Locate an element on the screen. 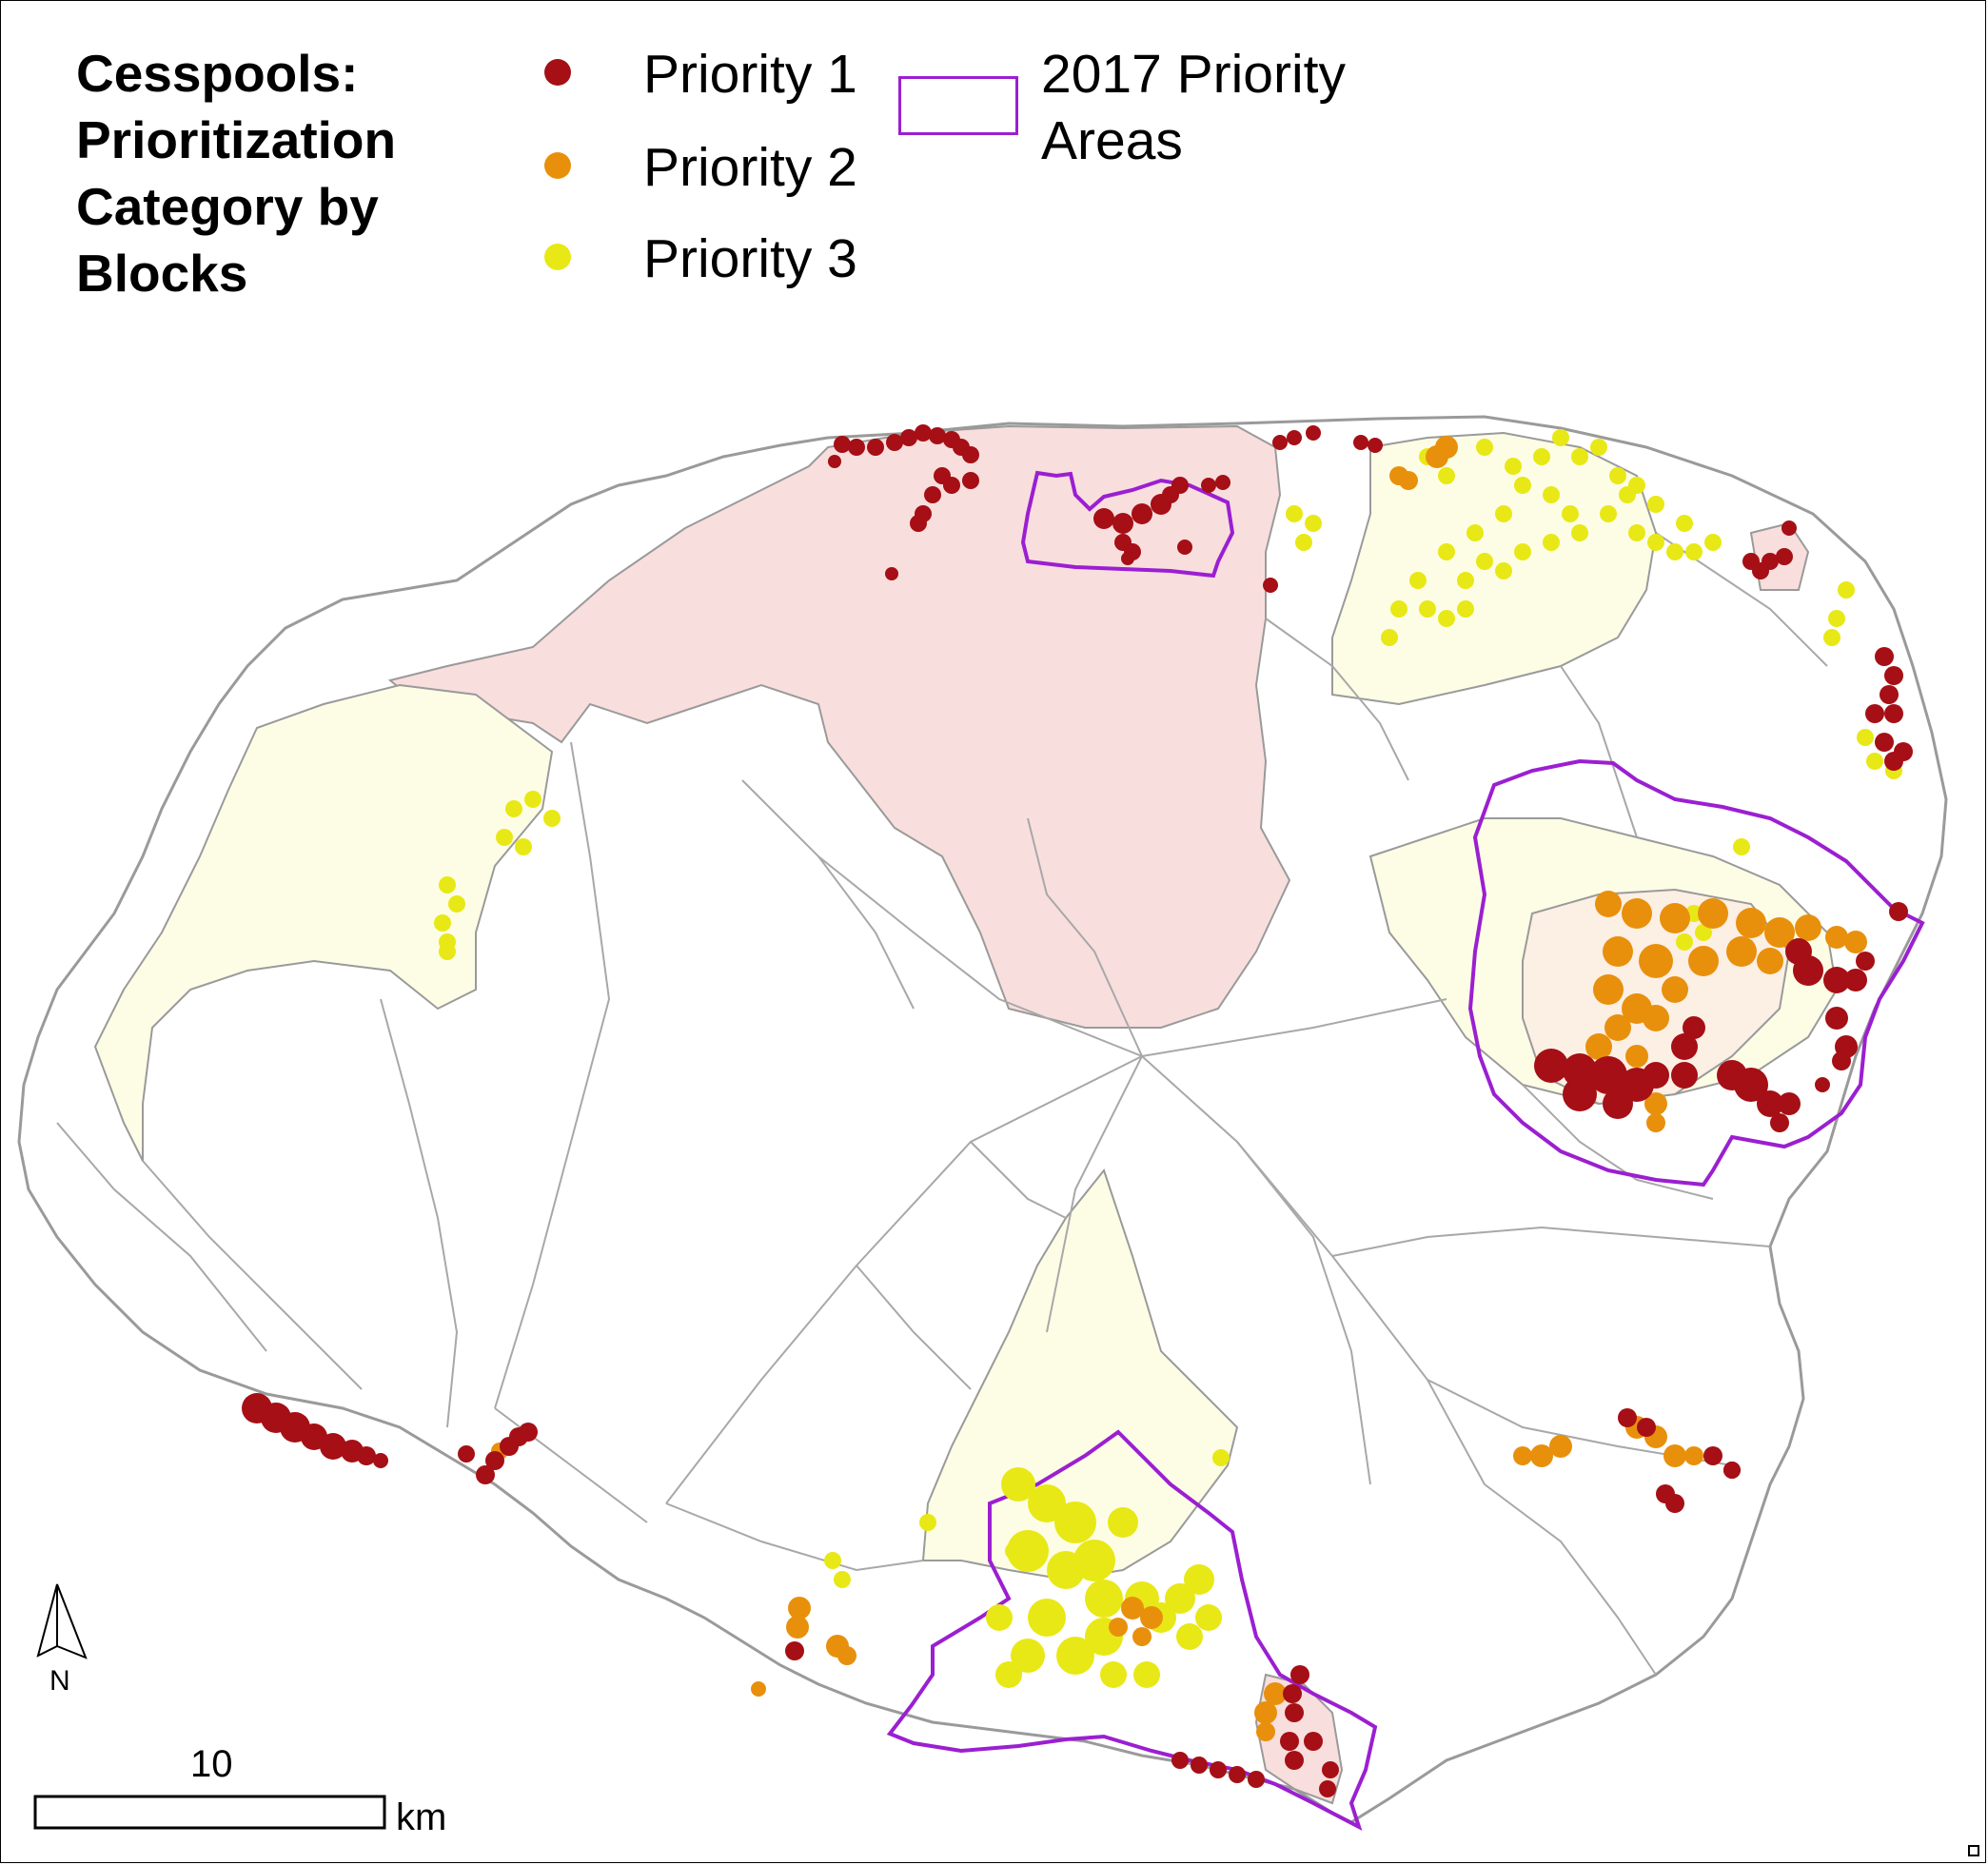 The image size is (1988, 1865). priority3-legend-label: Priority 3 is located at coordinates (750, 258).